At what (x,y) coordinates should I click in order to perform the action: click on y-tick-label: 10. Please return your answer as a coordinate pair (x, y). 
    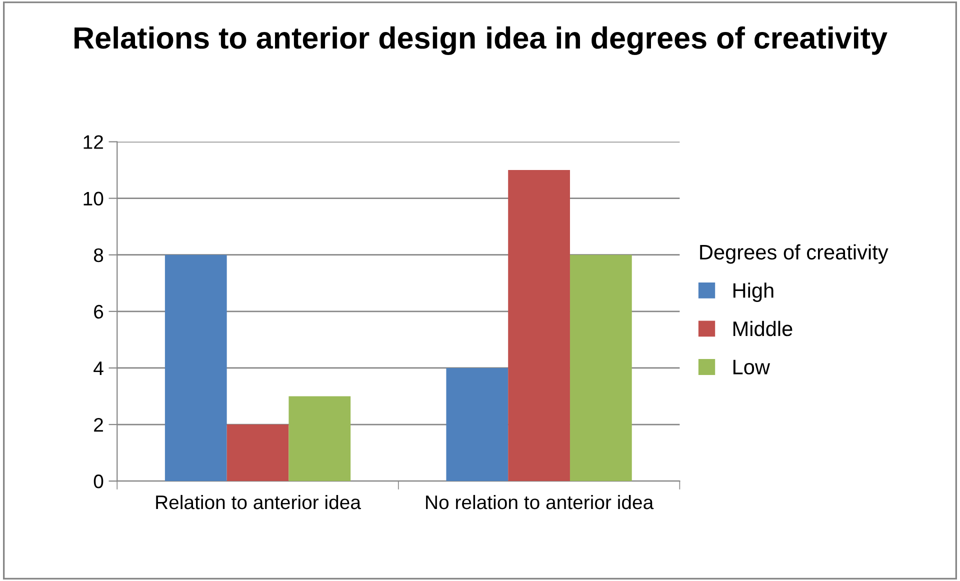
    Looking at the image, I should click on (94, 199).